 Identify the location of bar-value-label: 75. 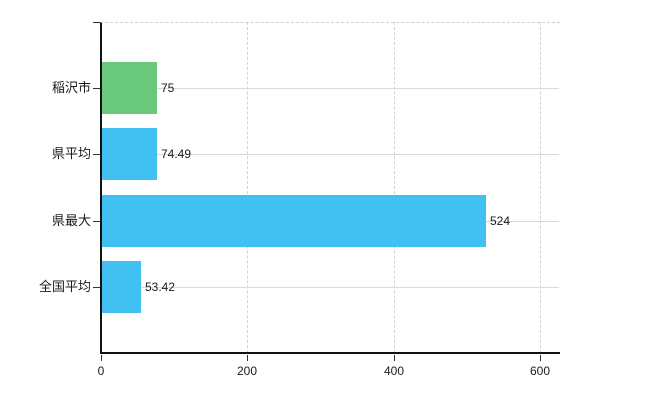
(168, 88).